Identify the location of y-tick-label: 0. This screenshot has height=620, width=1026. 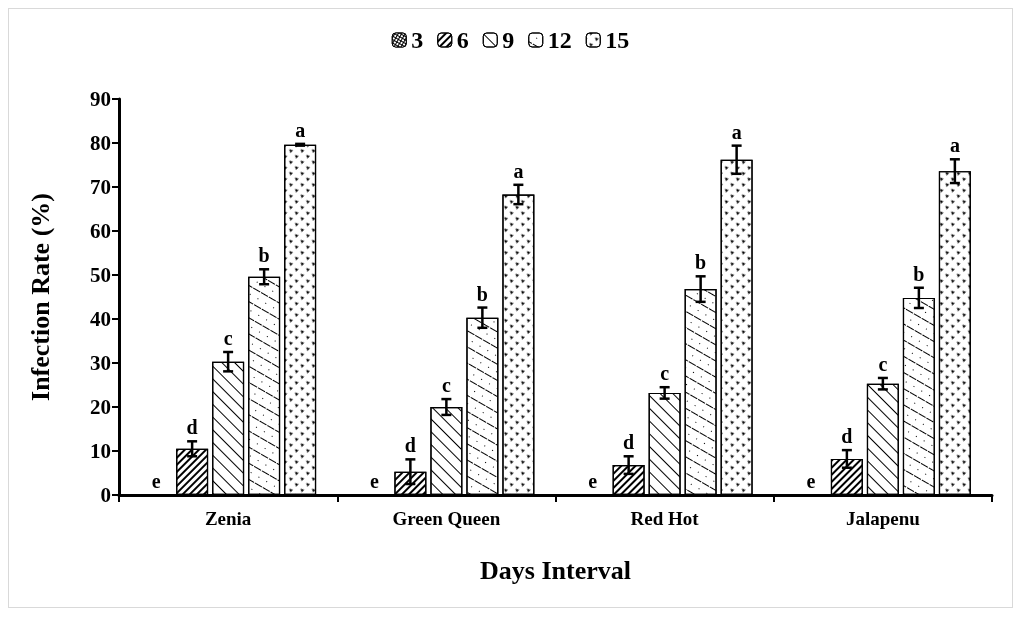
(105, 495).